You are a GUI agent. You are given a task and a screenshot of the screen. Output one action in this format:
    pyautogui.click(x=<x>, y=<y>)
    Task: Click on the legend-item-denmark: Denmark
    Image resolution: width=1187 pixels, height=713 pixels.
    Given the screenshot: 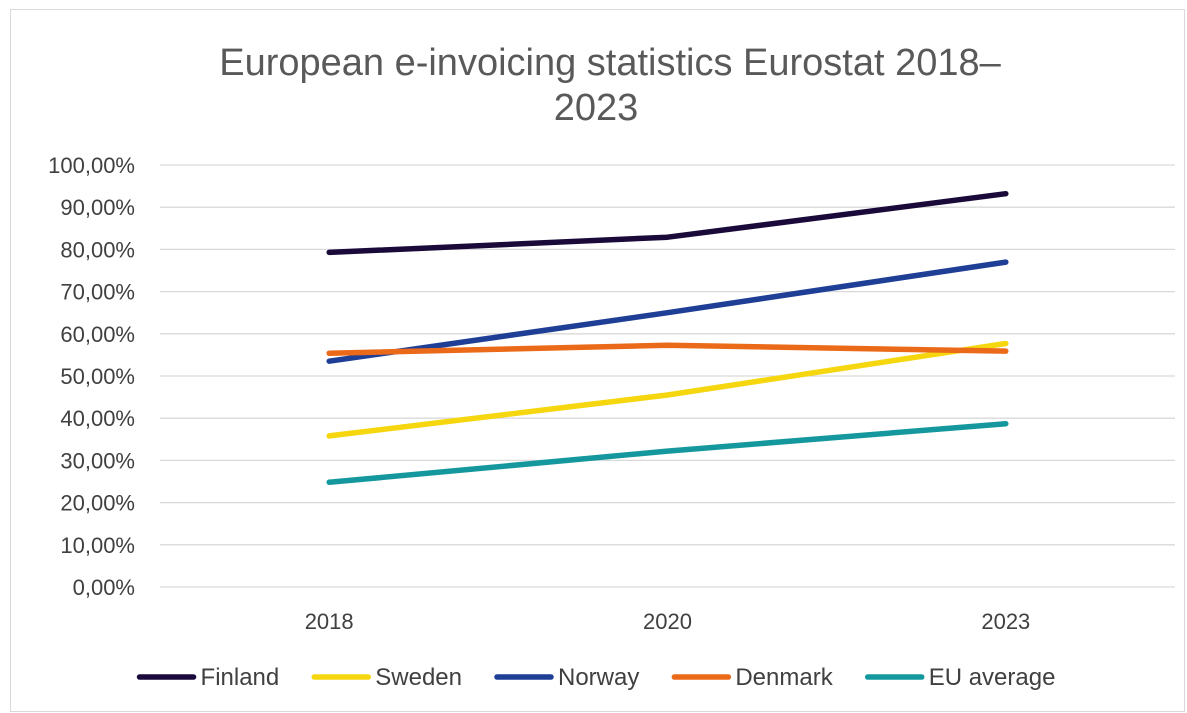 What is the action you would take?
    pyautogui.click(x=752, y=677)
    